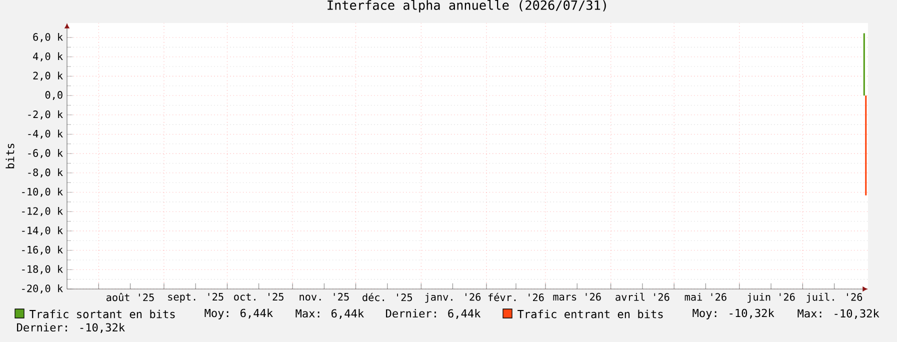 This screenshot has width=897, height=342. I want to click on y-tick-label: 2,0 k, so click(48, 76).